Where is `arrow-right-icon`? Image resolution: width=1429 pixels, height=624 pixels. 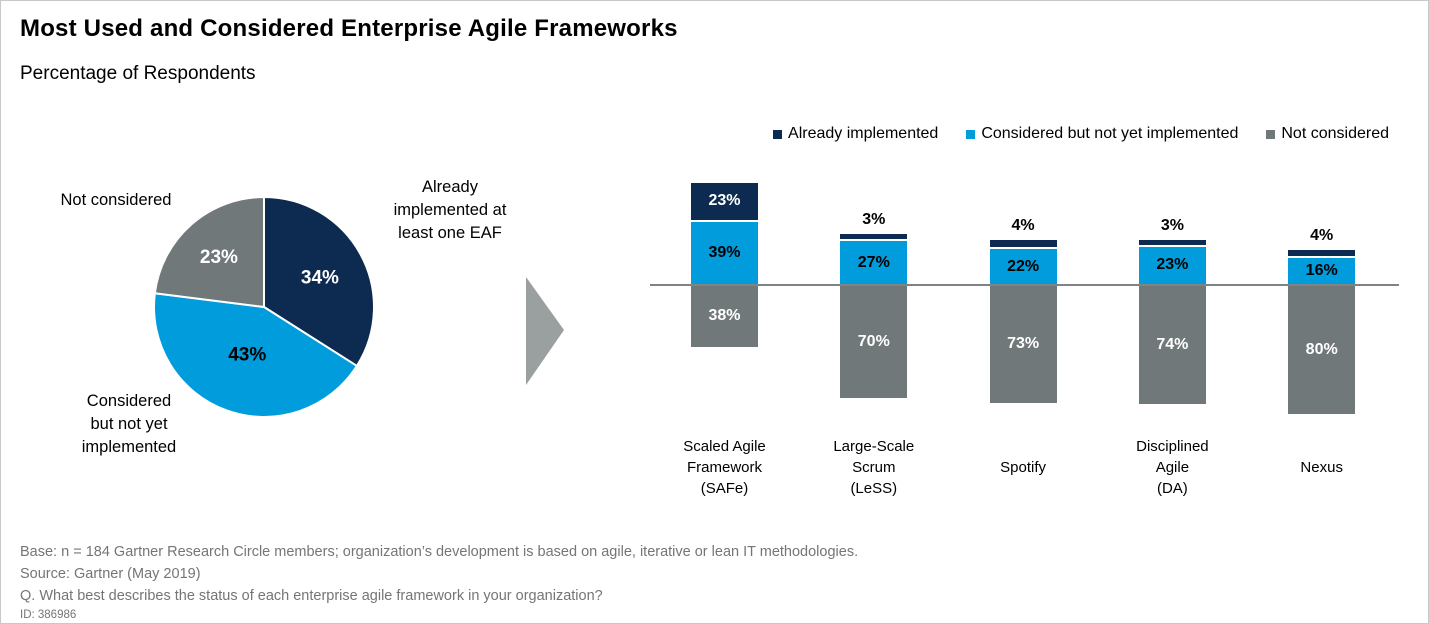 arrow-right-icon is located at coordinates (545, 331).